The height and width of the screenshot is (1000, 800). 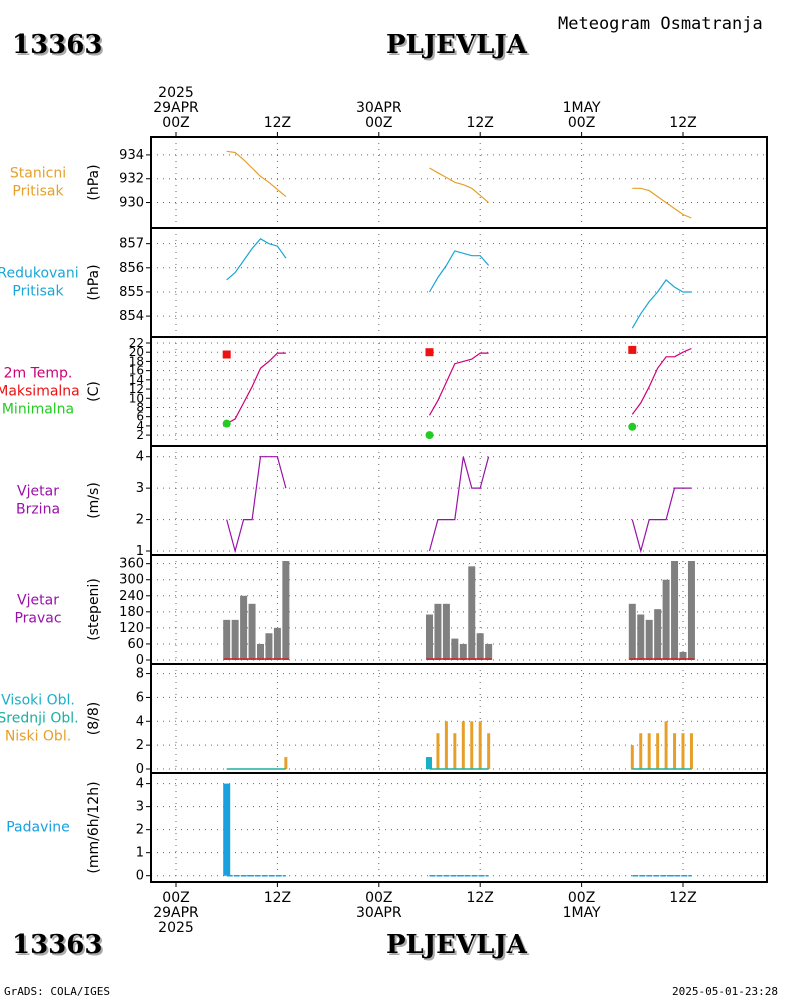 What do you see at coordinates (131, 179) in the screenshot?
I see `y-tick-label: 932` at bounding box center [131, 179].